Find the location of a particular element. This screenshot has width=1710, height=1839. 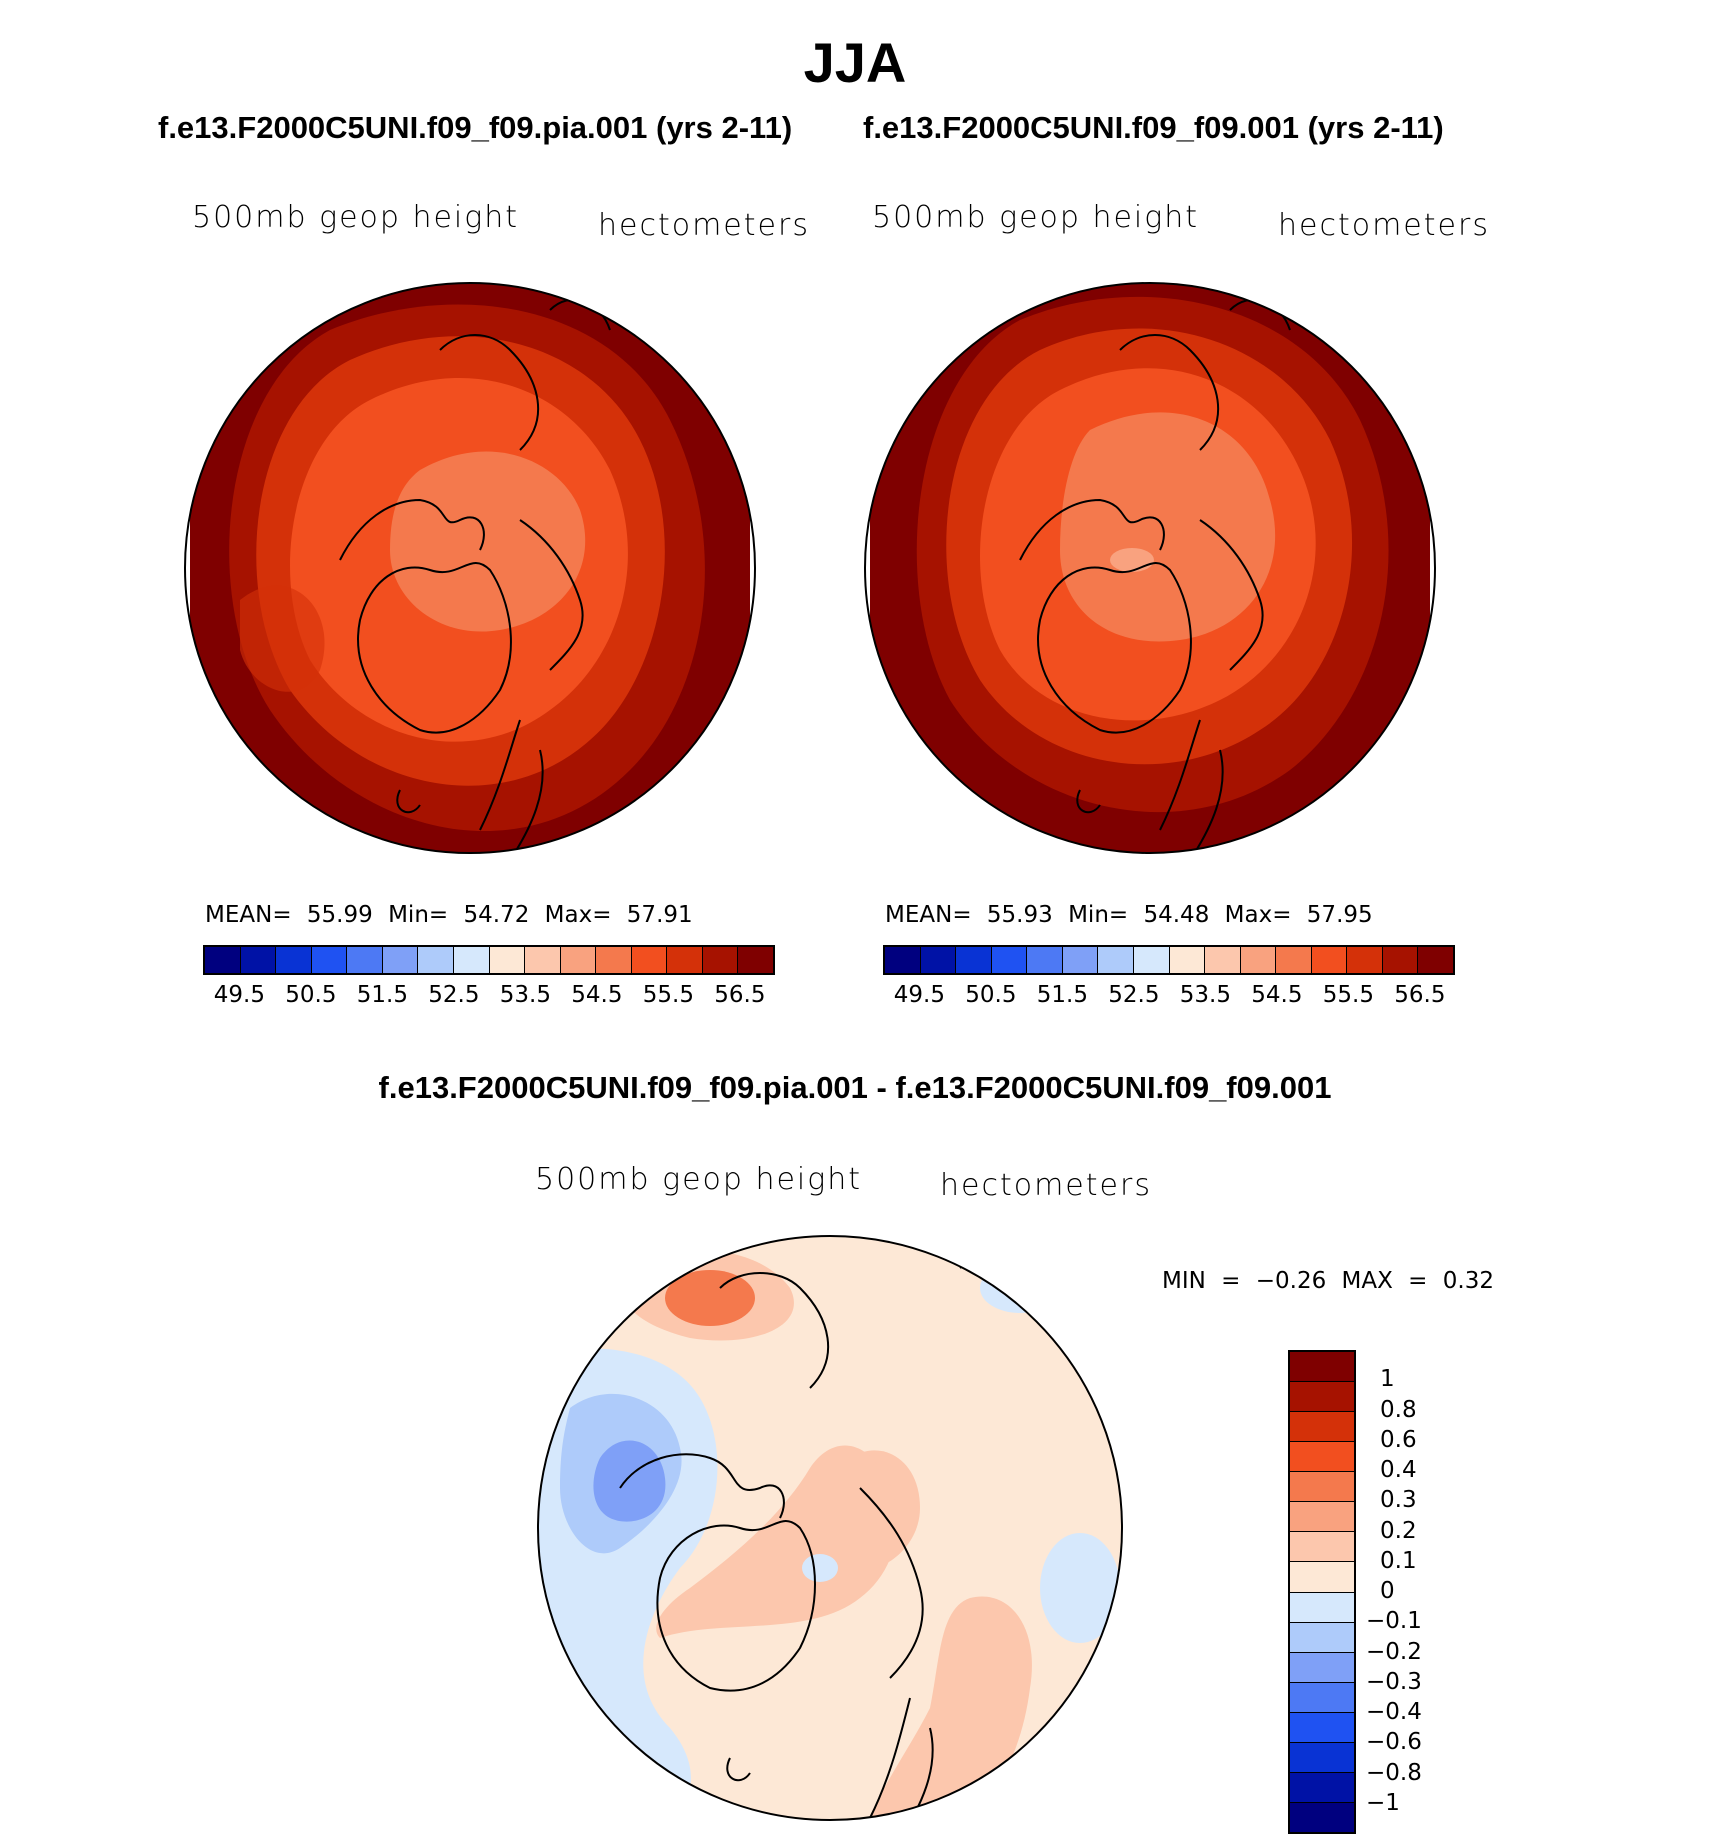

panel-1-colorbar is located at coordinates (489, 960).